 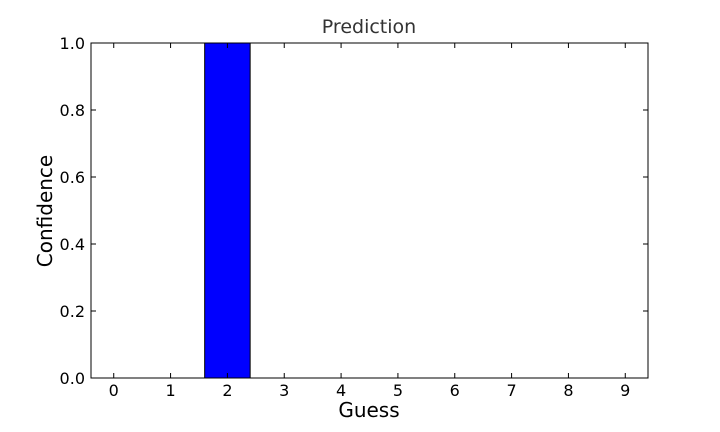 I want to click on x-tick-label: 6, so click(x=455, y=390).